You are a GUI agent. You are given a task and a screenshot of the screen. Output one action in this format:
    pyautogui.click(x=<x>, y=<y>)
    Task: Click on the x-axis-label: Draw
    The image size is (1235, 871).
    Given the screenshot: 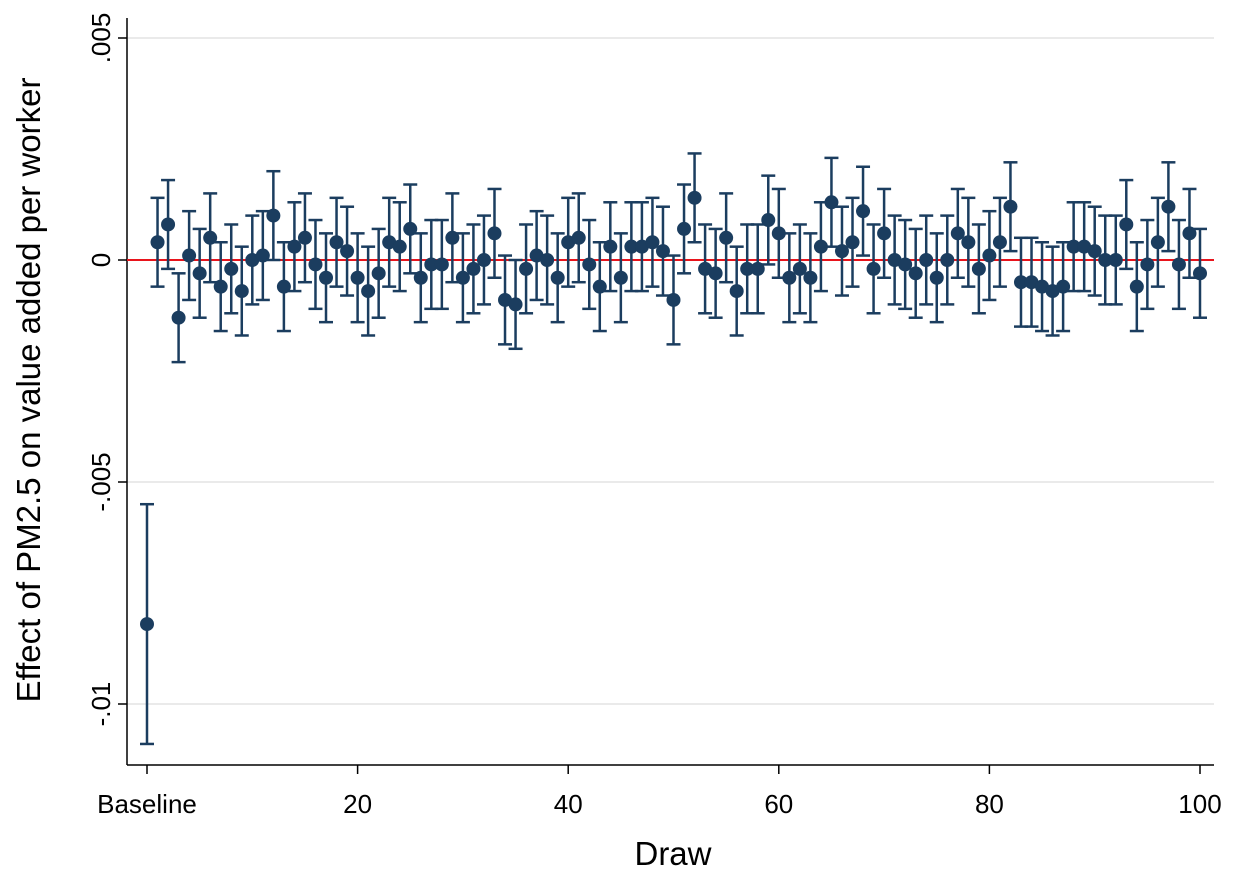 What is the action you would take?
    pyautogui.click(x=672, y=853)
    